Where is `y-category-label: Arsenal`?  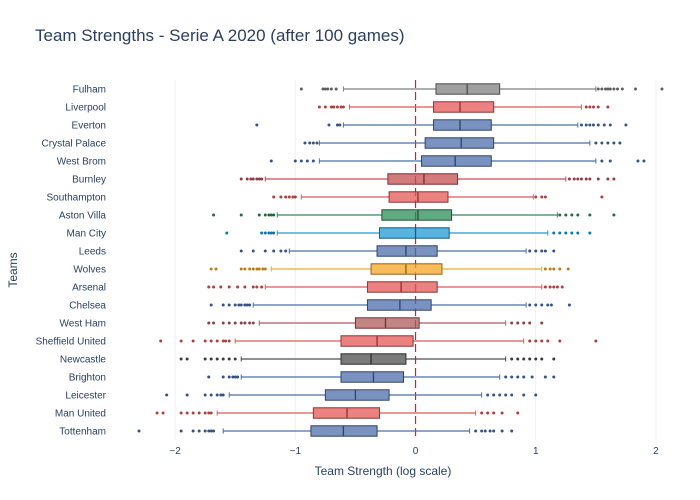 y-category-label: Arsenal is located at coordinates (89, 288).